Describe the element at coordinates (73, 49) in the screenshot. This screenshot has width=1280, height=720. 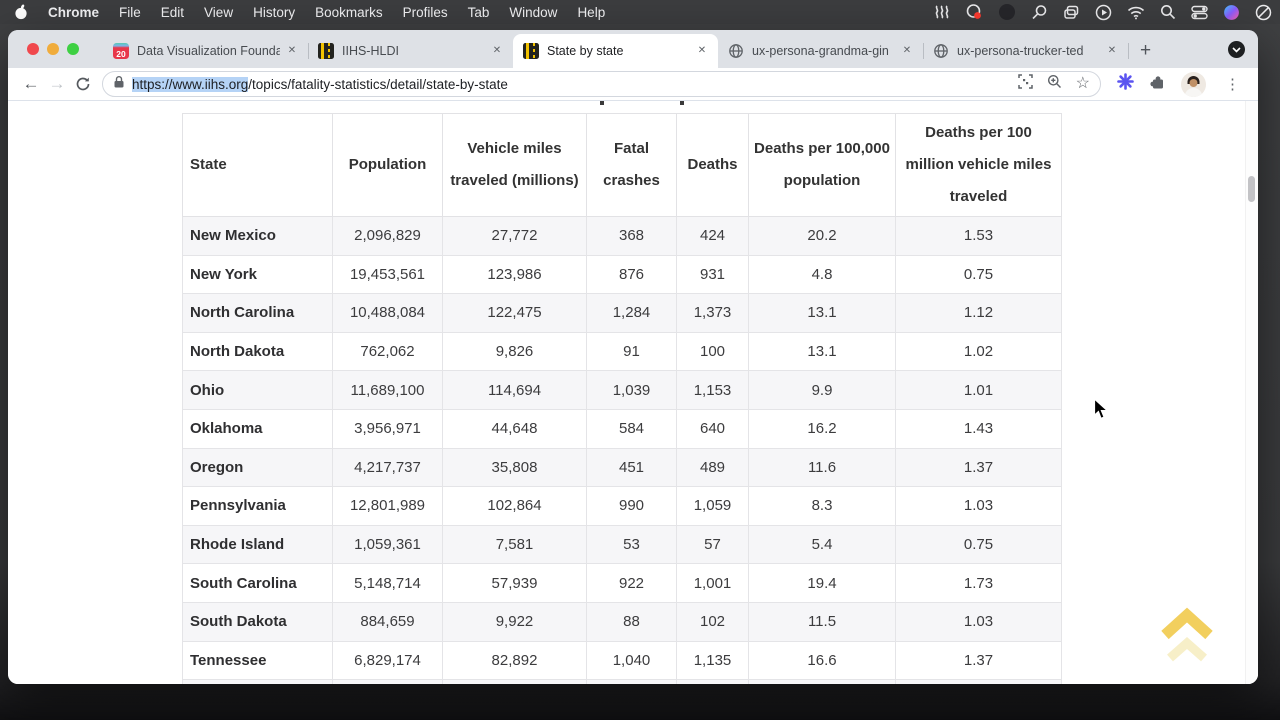
I see `zoom-window-button` at that location.